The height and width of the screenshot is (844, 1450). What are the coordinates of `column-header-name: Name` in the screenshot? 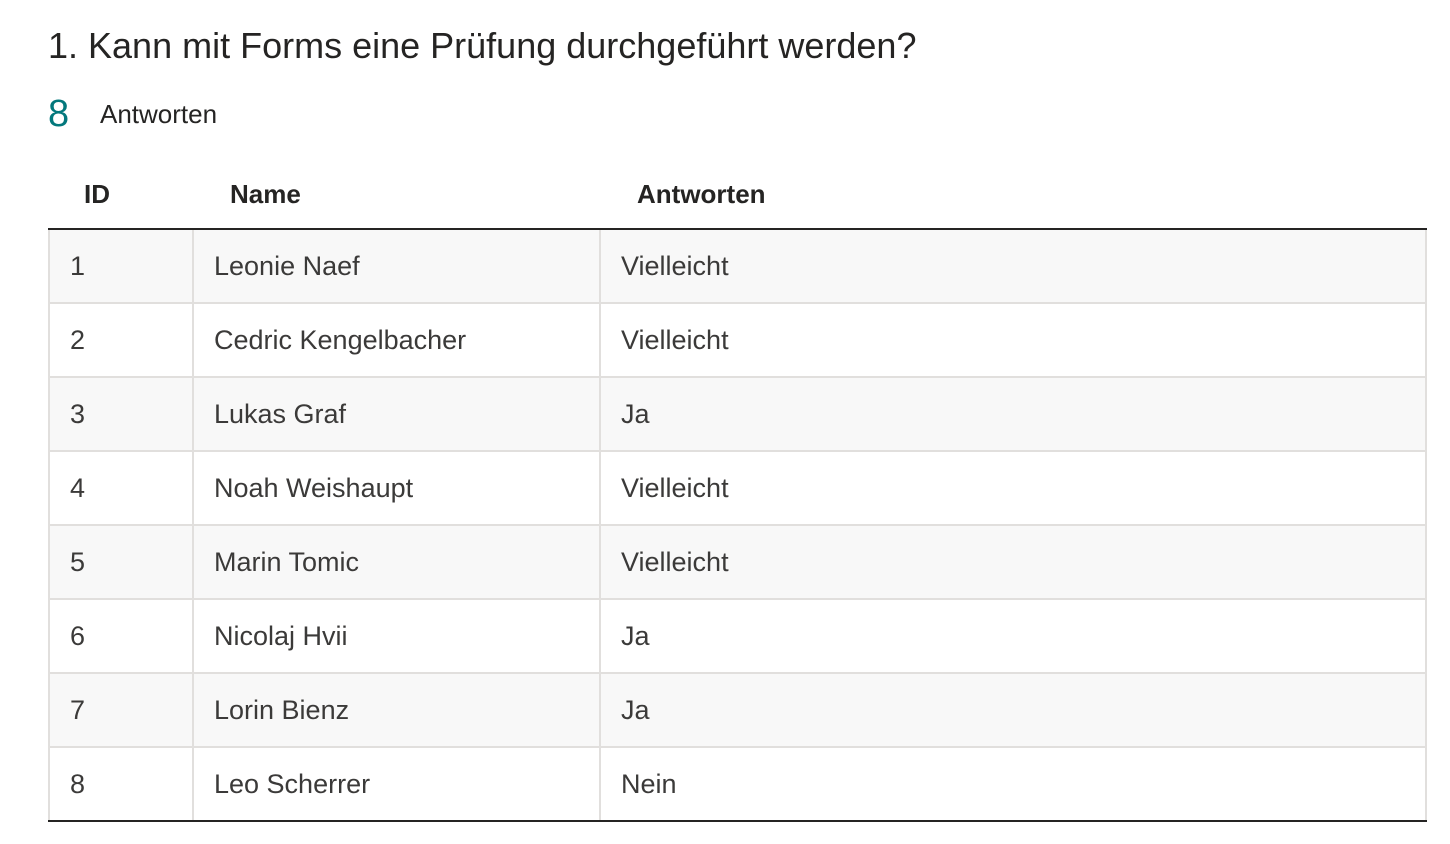 It's located at (396, 195).